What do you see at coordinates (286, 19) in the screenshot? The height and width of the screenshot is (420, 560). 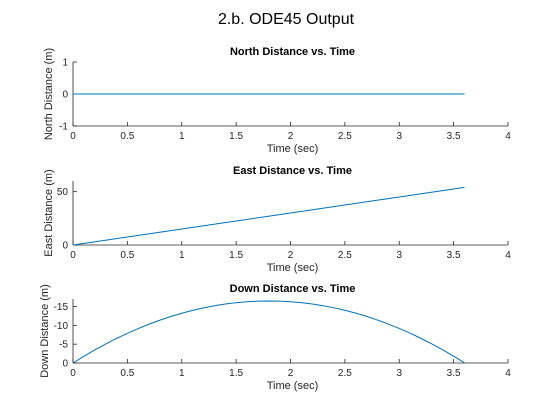 I see `figure-title: 2.b. ODE45 Output` at bounding box center [286, 19].